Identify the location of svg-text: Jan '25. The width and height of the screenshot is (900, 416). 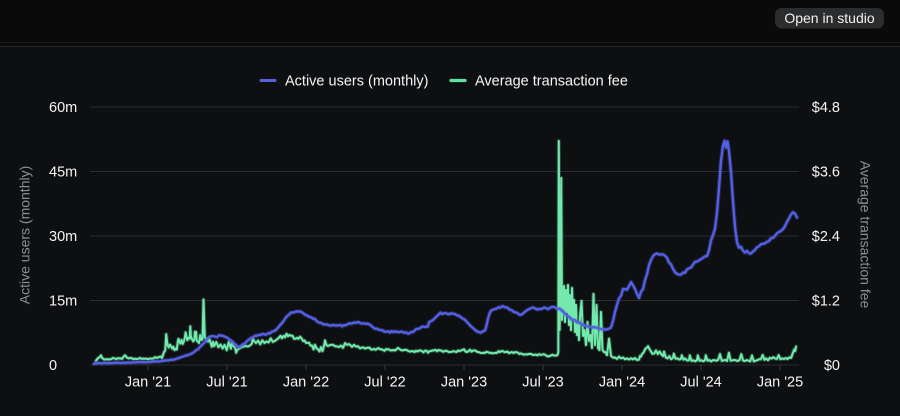
(780, 383).